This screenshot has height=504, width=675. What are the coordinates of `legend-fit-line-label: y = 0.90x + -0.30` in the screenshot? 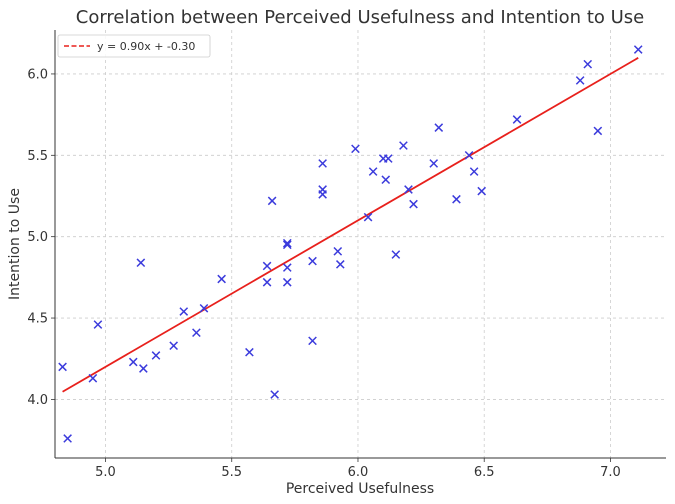 It's located at (146, 46).